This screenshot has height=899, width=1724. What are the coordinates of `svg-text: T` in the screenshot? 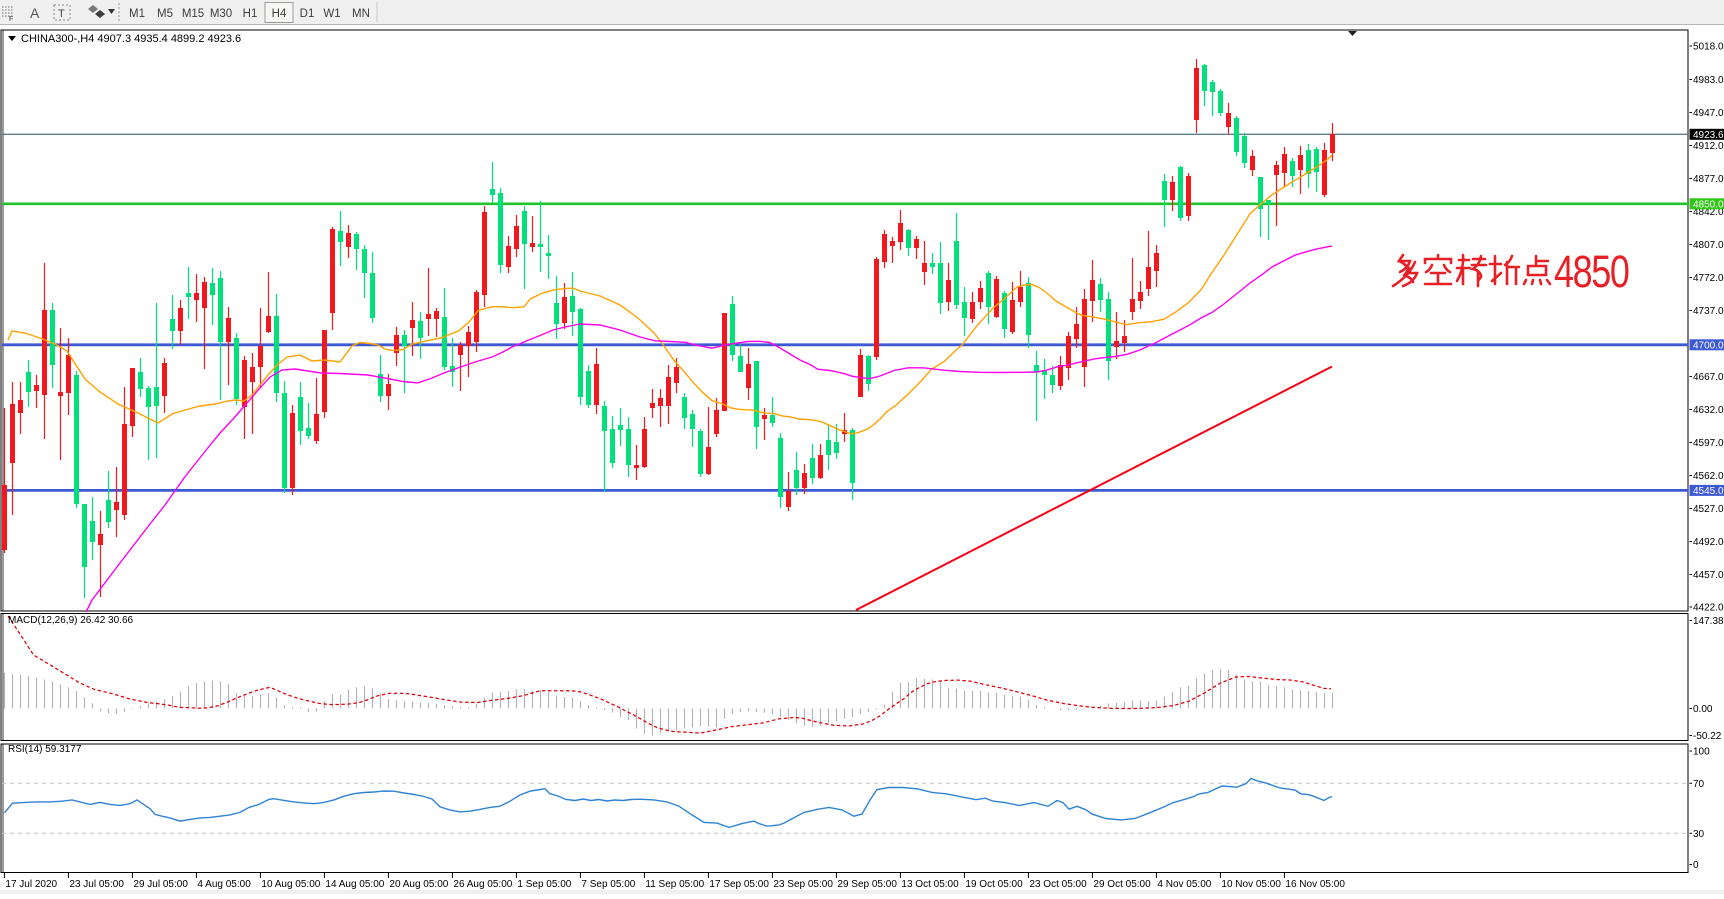 It's located at (61, 14).